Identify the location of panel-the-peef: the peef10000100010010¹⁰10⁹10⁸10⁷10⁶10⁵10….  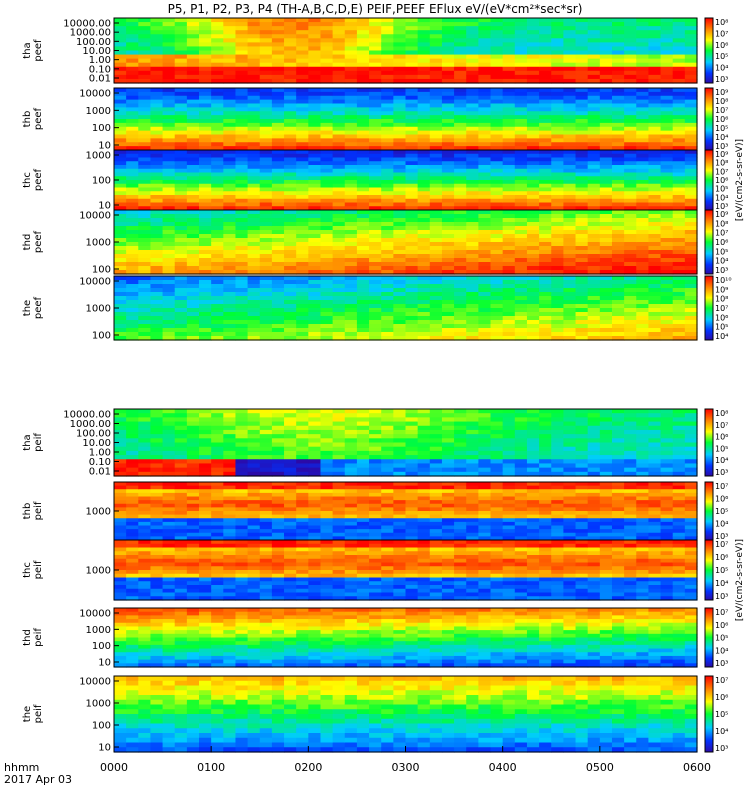
(377, 308).